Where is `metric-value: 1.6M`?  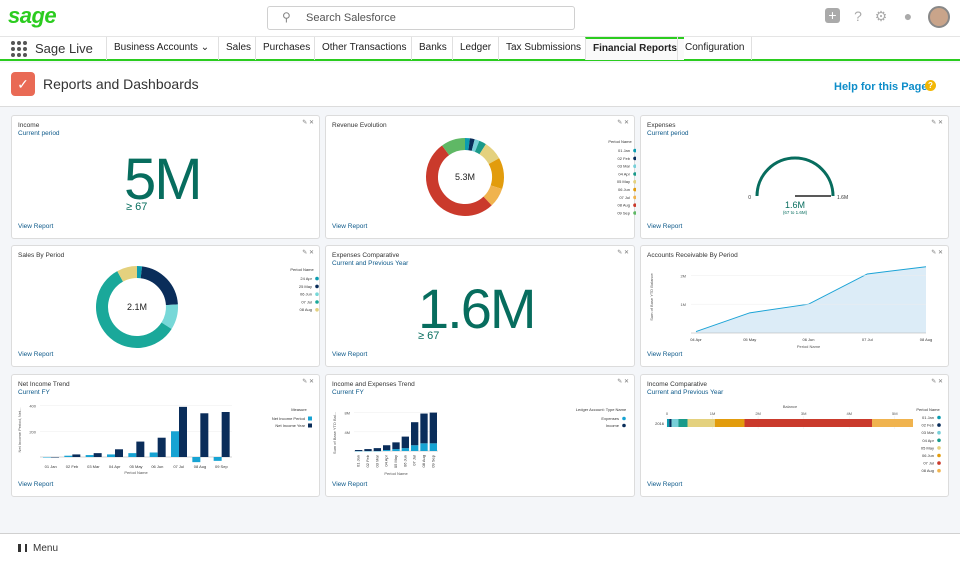 metric-value: 1.6M is located at coordinates (477, 308).